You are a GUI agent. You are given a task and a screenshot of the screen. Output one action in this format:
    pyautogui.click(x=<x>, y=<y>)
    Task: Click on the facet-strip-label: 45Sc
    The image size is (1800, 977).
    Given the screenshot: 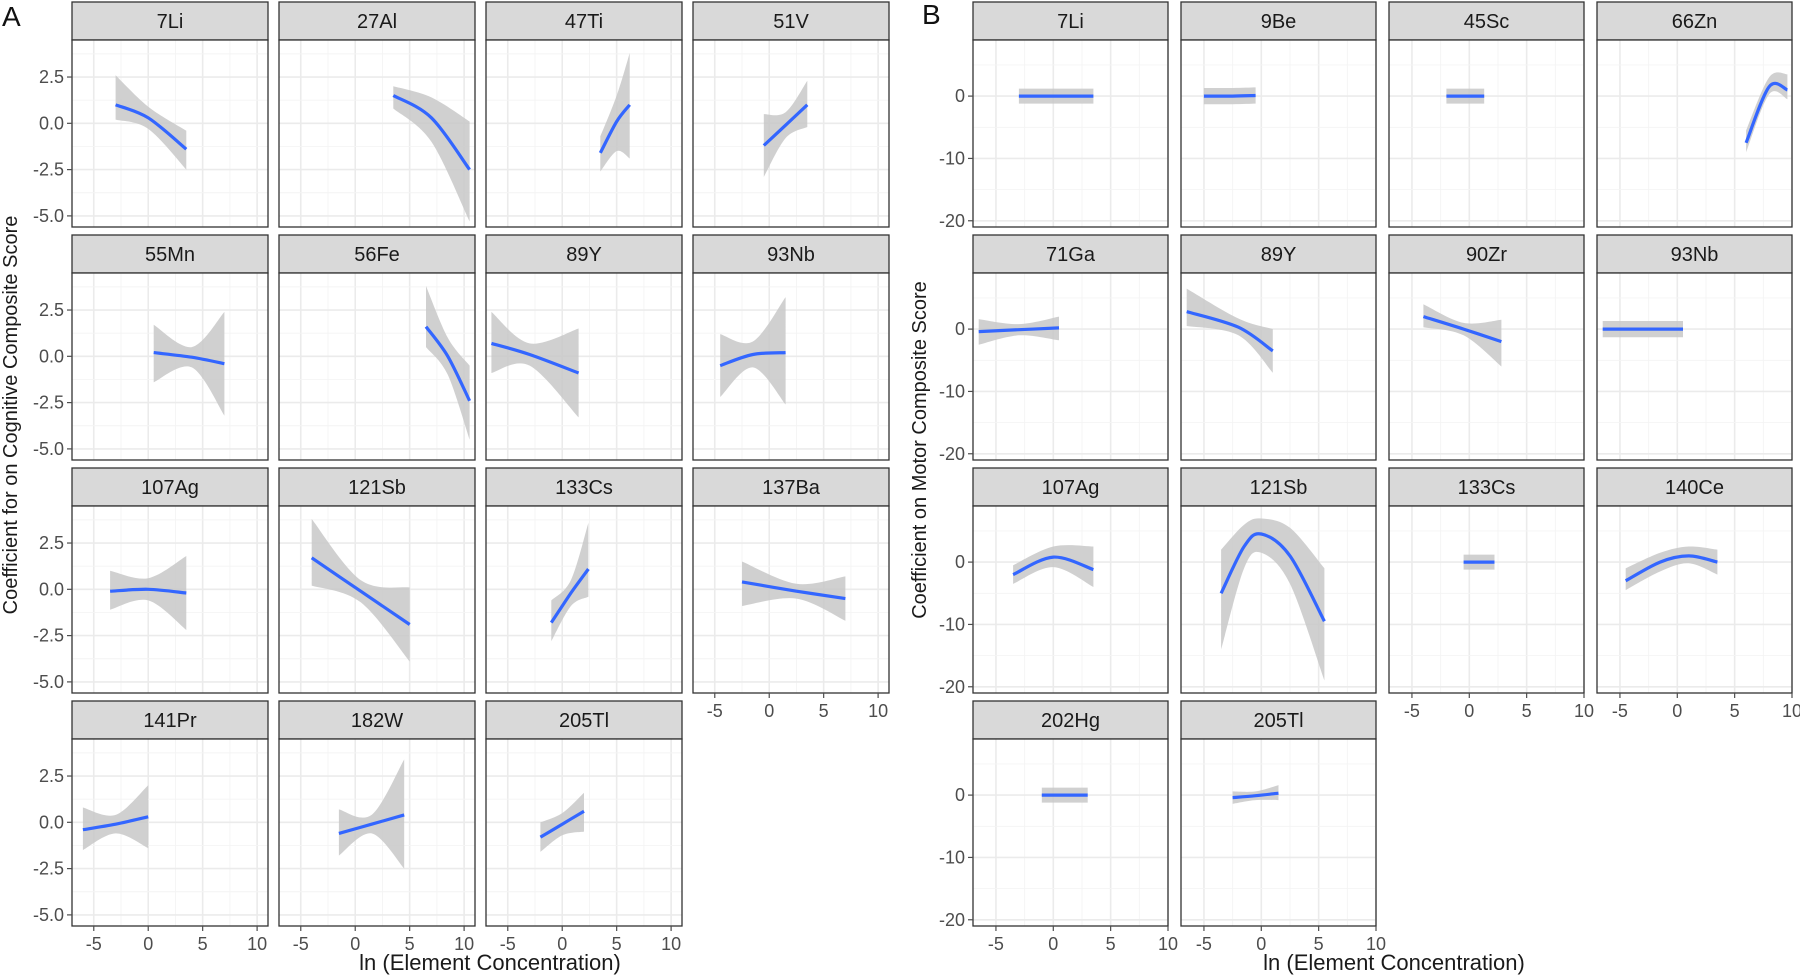 What is the action you would take?
    pyautogui.click(x=1487, y=22)
    